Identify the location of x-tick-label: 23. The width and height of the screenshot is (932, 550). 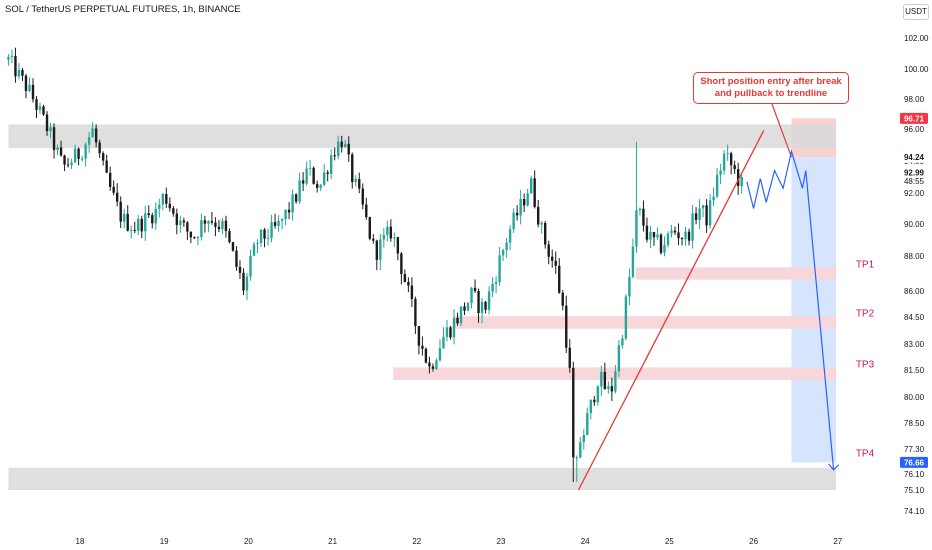
(501, 541).